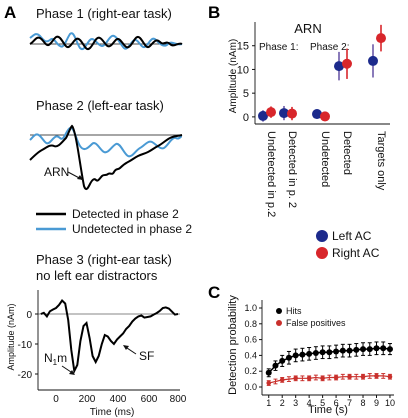  I want to click on phase3-title-line1: Phase 3 (right-ear task), so click(104, 259).